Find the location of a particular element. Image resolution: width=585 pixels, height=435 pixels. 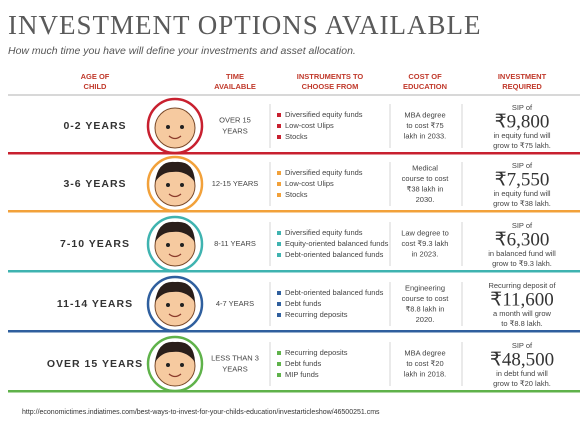

investment-outcome-line: a month will grow is located at coordinates (522, 313).